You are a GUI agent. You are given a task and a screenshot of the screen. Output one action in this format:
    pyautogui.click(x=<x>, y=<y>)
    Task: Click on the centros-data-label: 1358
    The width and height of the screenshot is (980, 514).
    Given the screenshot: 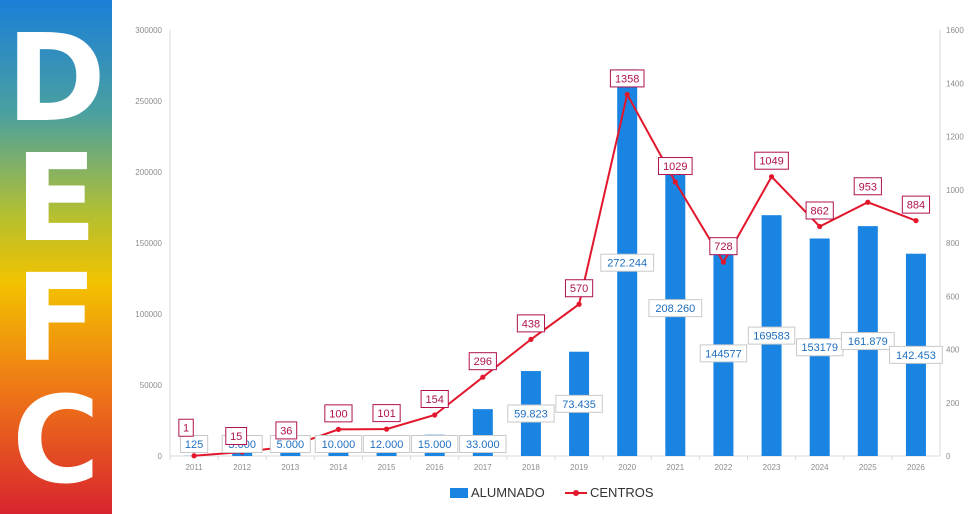 What is the action you would take?
    pyautogui.click(x=627, y=79)
    